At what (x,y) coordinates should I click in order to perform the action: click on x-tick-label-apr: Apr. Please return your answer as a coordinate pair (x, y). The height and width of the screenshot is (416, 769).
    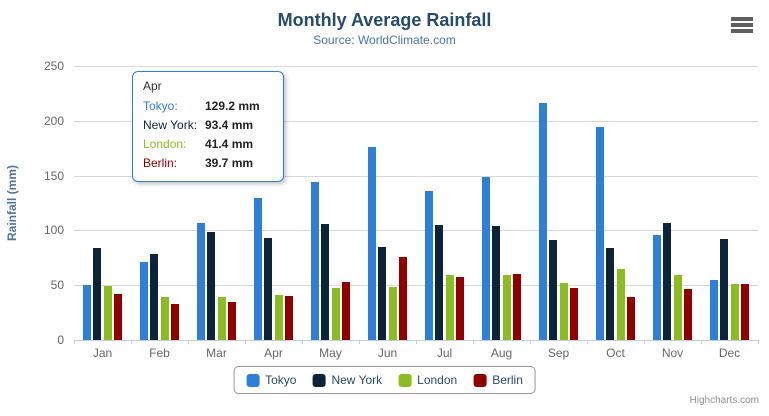
    Looking at the image, I should click on (273, 353).